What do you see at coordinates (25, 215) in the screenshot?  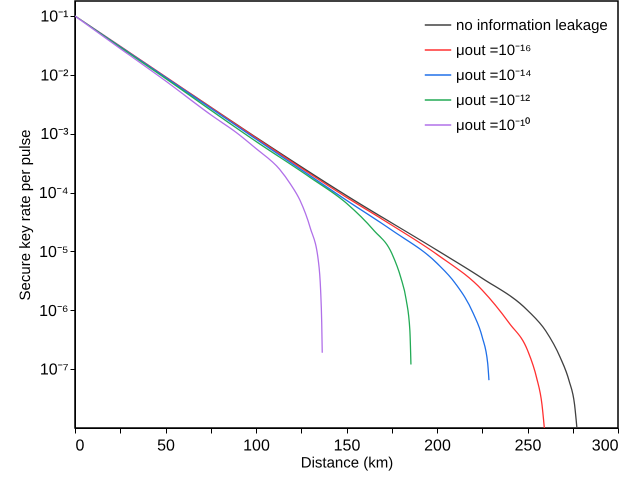 I see `y-axis-title: Secure key rate per pulse` at bounding box center [25, 215].